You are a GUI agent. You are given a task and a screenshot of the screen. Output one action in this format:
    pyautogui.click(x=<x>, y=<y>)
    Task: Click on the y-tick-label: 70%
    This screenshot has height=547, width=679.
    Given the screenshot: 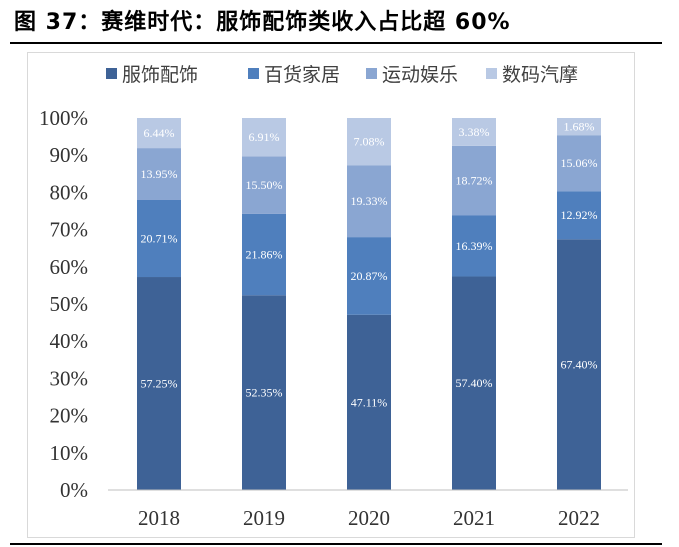 What is the action you would take?
    pyautogui.click(x=69, y=230)
    